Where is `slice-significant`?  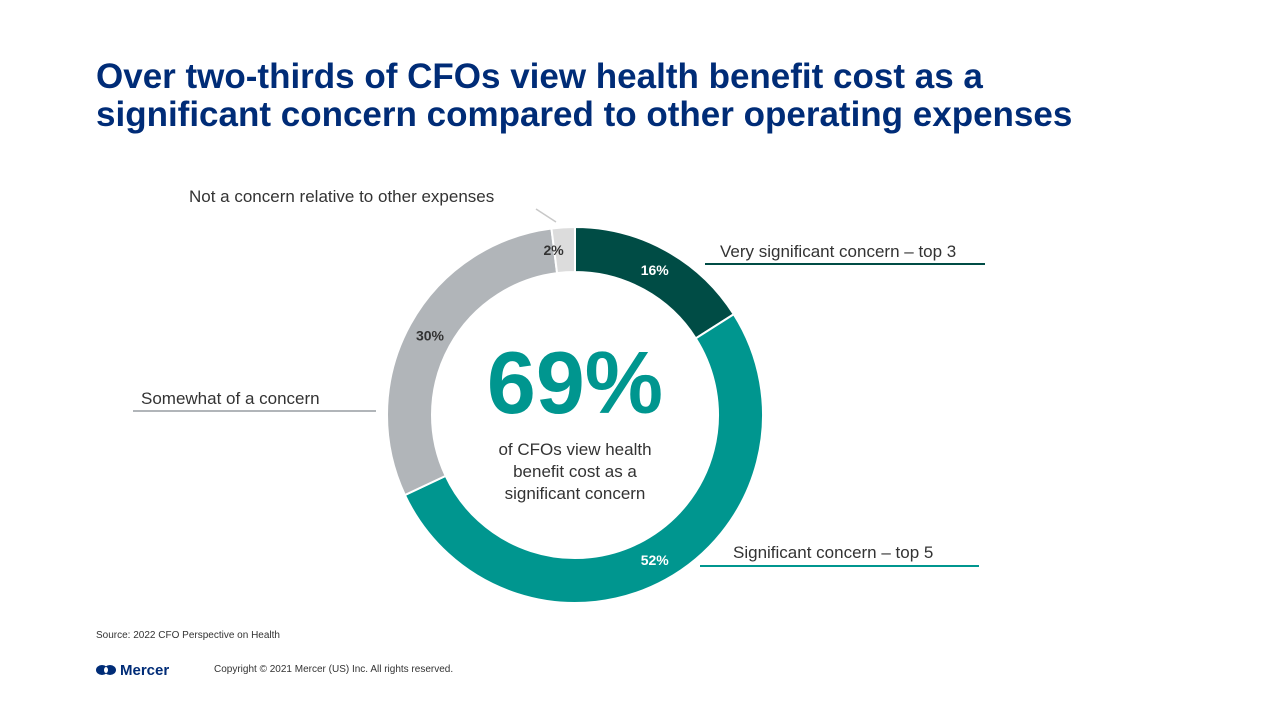
slice-significant is located at coordinates (583, 458).